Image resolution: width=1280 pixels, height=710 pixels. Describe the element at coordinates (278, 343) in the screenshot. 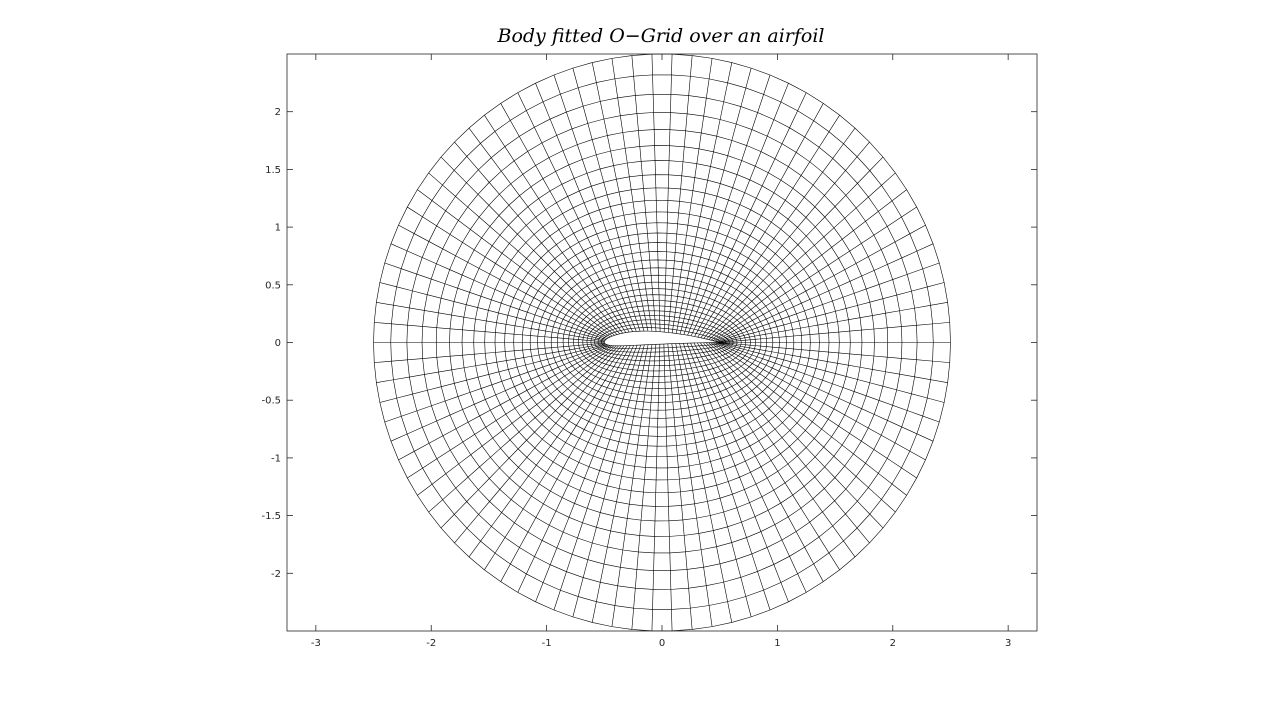

I see `y-tick-label: 0` at that location.